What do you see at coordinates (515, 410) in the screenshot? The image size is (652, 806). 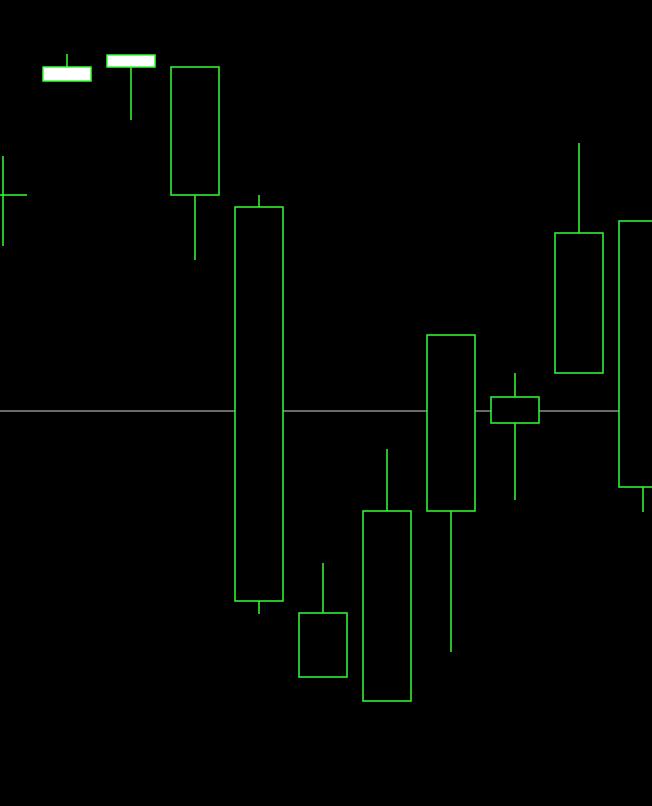 I see `candle-9-body` at bounding box center [515, 410].